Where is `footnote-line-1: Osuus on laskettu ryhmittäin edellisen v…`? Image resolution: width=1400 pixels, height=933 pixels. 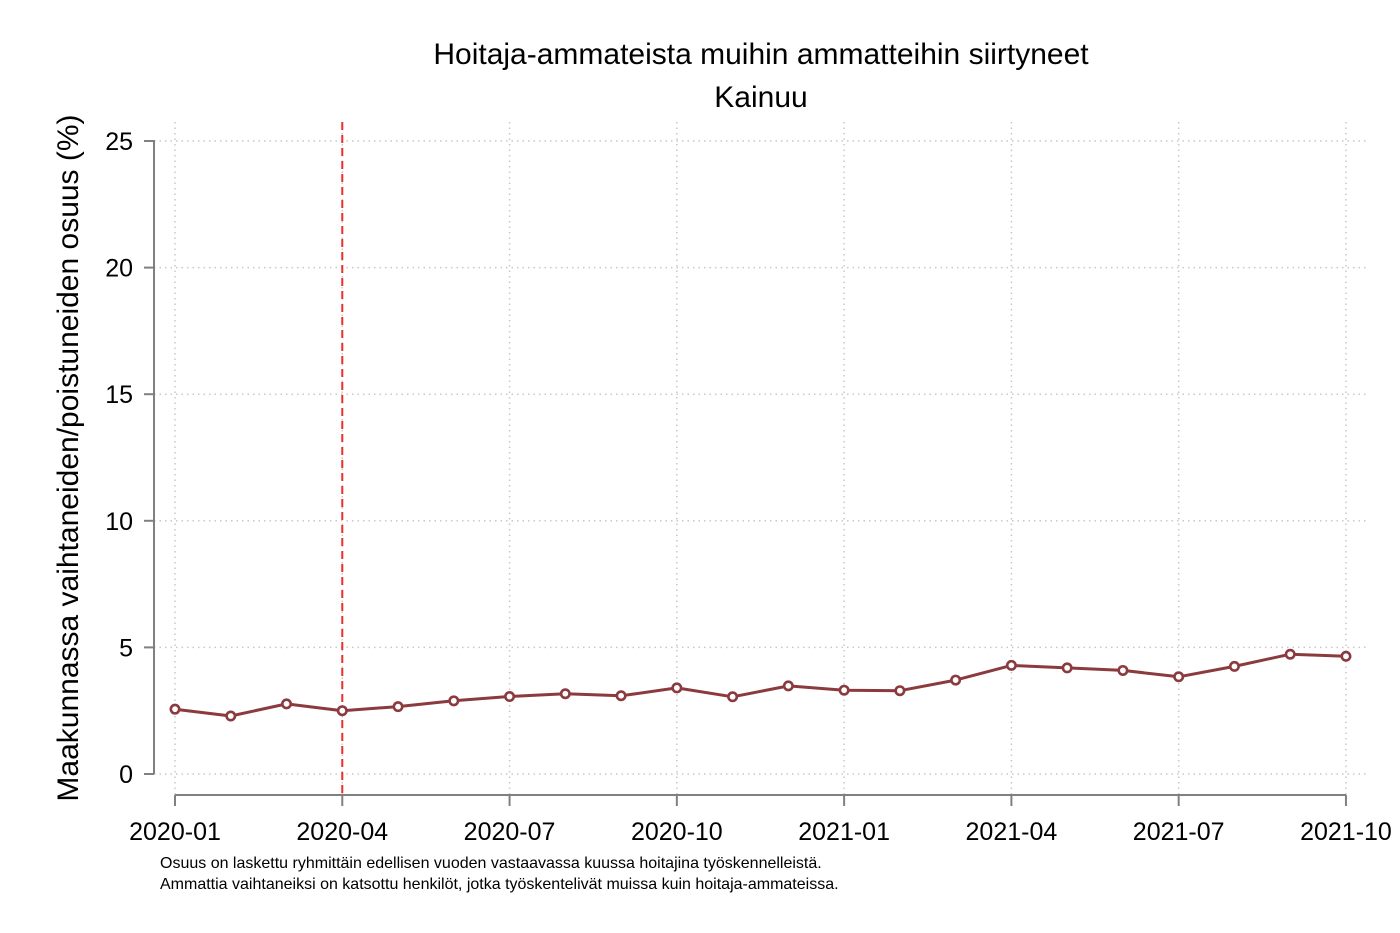 footnote-line-1: Osuus on laskettu ryhmittäin edellisen v… is located at coordinates (491, 863).